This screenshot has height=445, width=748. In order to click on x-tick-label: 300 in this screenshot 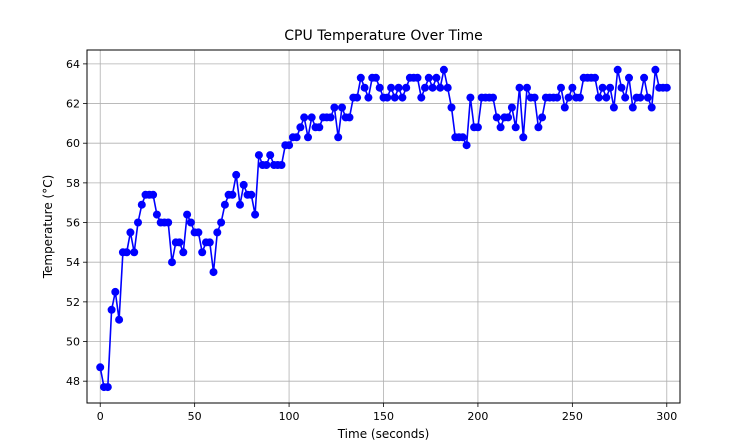, I will do `click(666, 416)`.